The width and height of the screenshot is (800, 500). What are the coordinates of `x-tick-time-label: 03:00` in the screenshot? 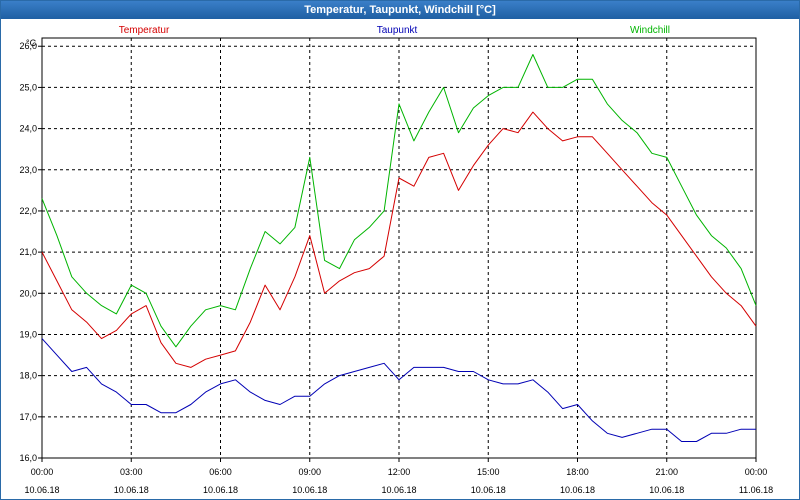 It's located at (131, 472).